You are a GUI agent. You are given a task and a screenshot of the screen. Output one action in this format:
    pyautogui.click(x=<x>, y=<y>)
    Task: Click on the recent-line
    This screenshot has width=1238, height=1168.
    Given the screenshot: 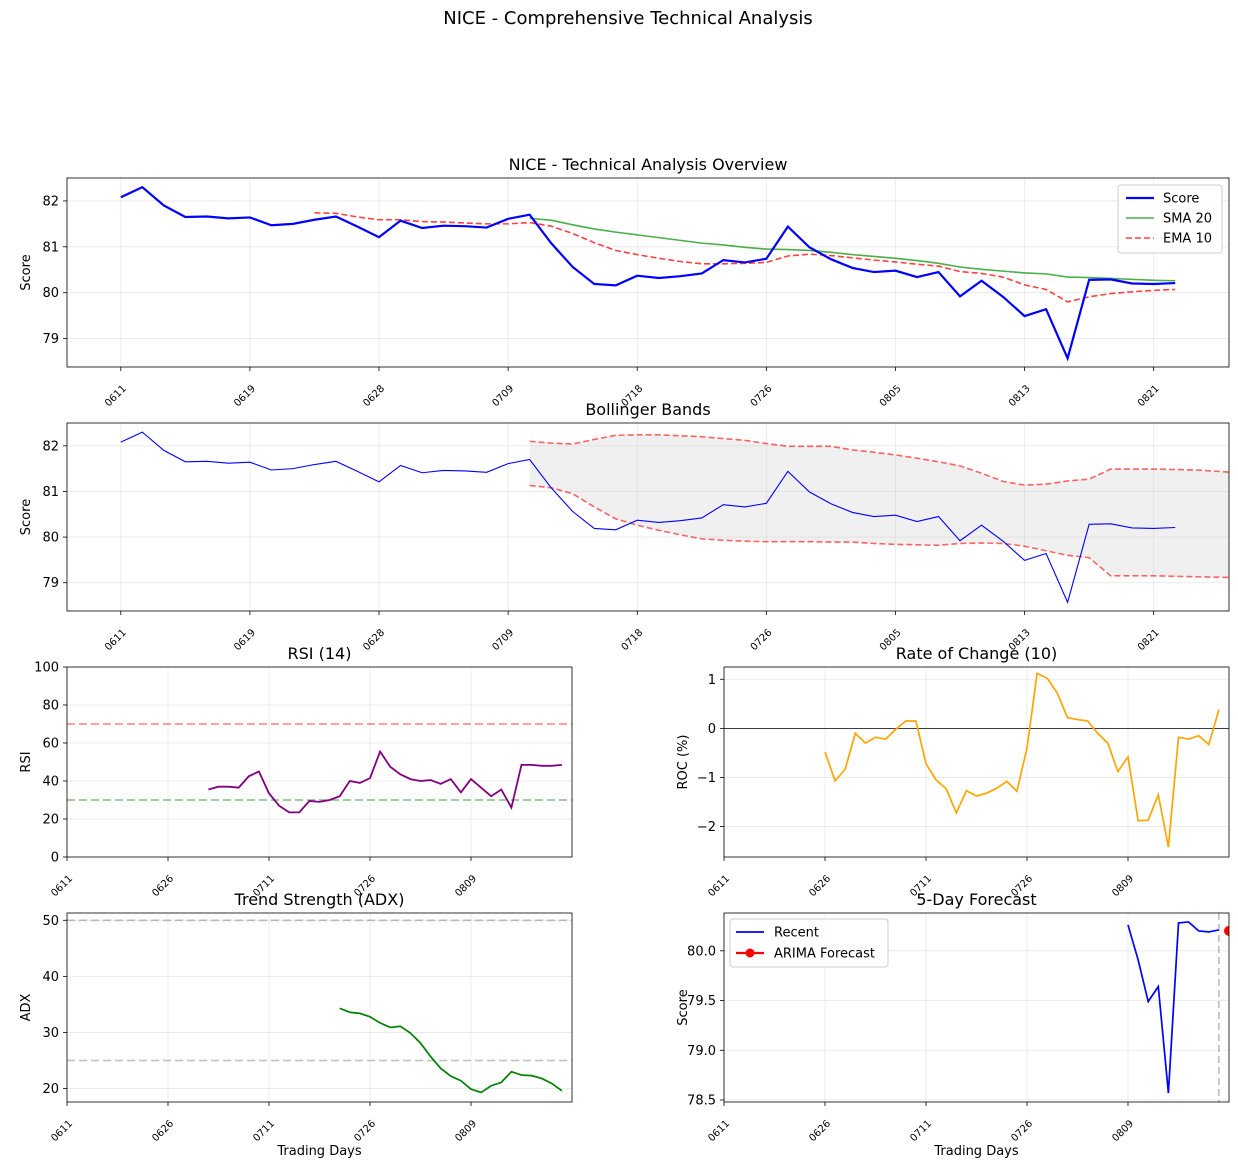 What is the action you would take?
    pyautogui.click(x=1173, y=1007)
    